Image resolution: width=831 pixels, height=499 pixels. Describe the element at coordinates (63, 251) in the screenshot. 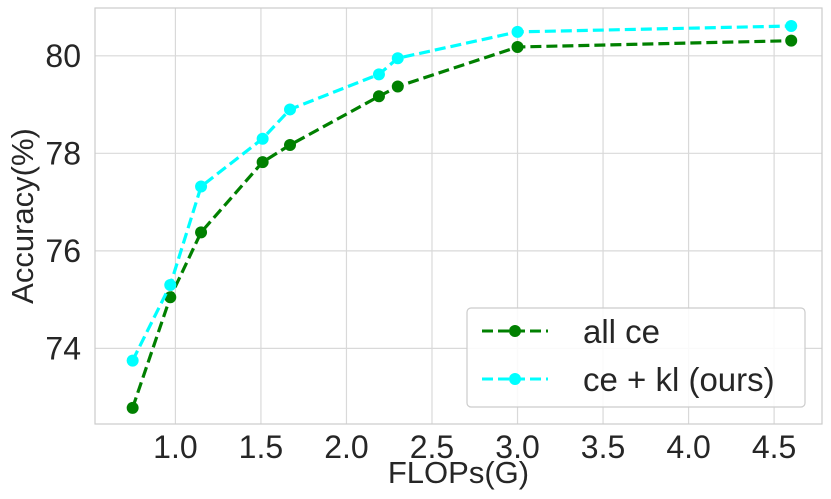

I see `y-tick-label: 76` at that location.